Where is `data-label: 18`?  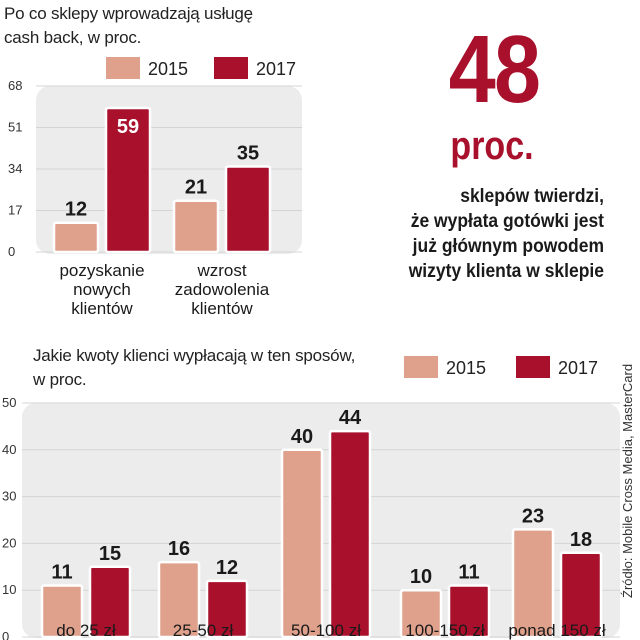 data-label: 18 is located at coordinates (581, 540).